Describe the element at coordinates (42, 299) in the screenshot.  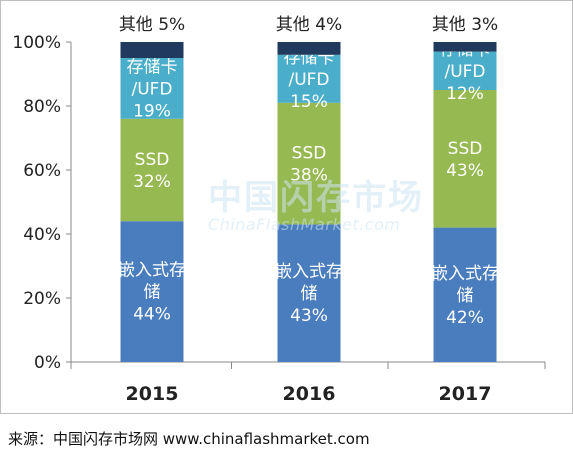
I see `y-tick-label: 20%` at that location.